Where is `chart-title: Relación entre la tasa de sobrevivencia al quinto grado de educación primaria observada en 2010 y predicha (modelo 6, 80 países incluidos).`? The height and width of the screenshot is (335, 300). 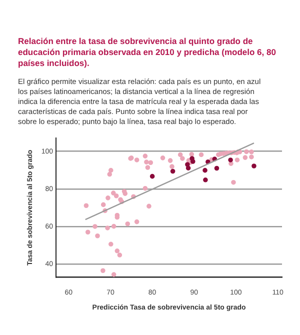
chart-title: Relación entre la tasa de sobrevivencia al quinto grado de educación primaria observada en 2010 y predicha (modelo 6, 80 países incluidos). is located at coordinates (147, 52).